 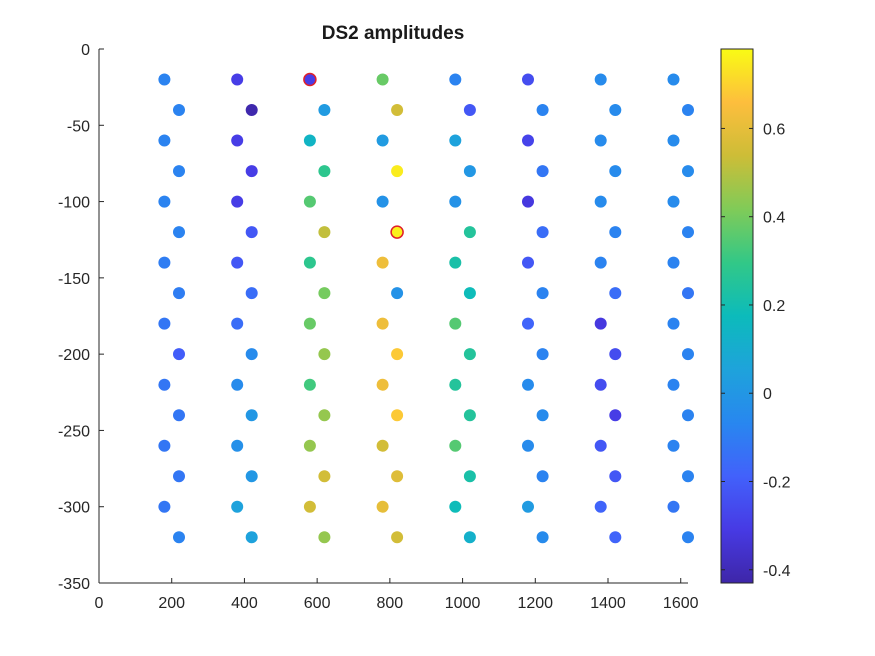 I want to click on colorbar-tick-label: -0.2, so click(x=777, y=482).